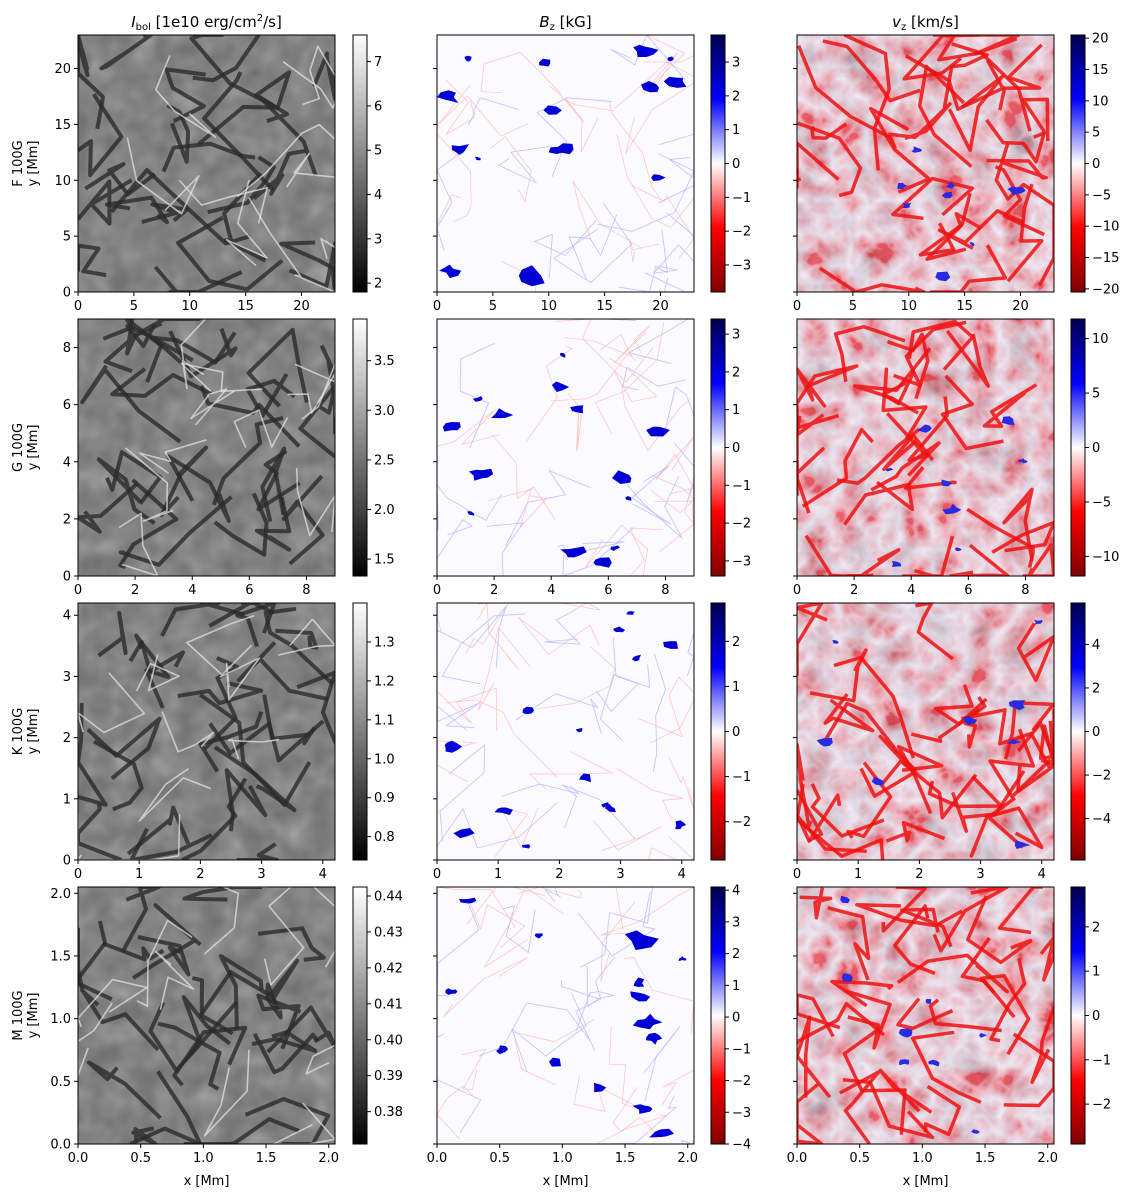 The height and width of the screenshot is (1197, 1133). Describe the element at coordinates (62, 69) in the screenshot. I see `y-tick-label: 20` at that location.